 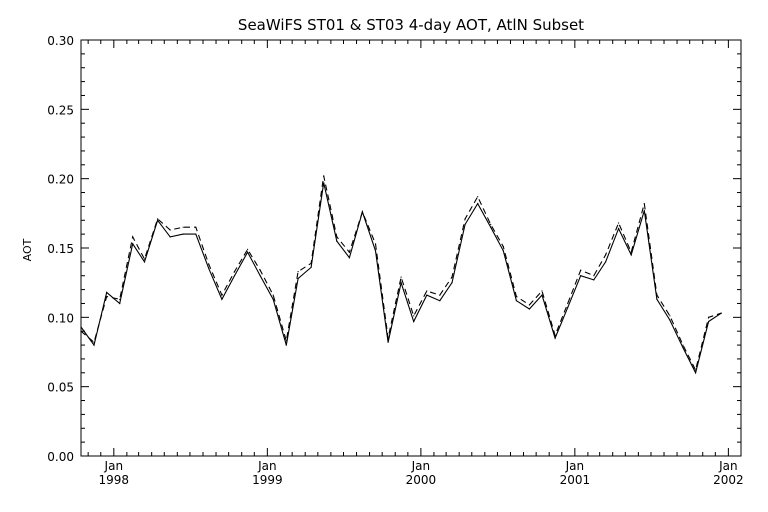 What do you see at coordinates (267, 480) in the screenshot?
I see `x-tick-year: 1999` at bounding box center [267, 480].